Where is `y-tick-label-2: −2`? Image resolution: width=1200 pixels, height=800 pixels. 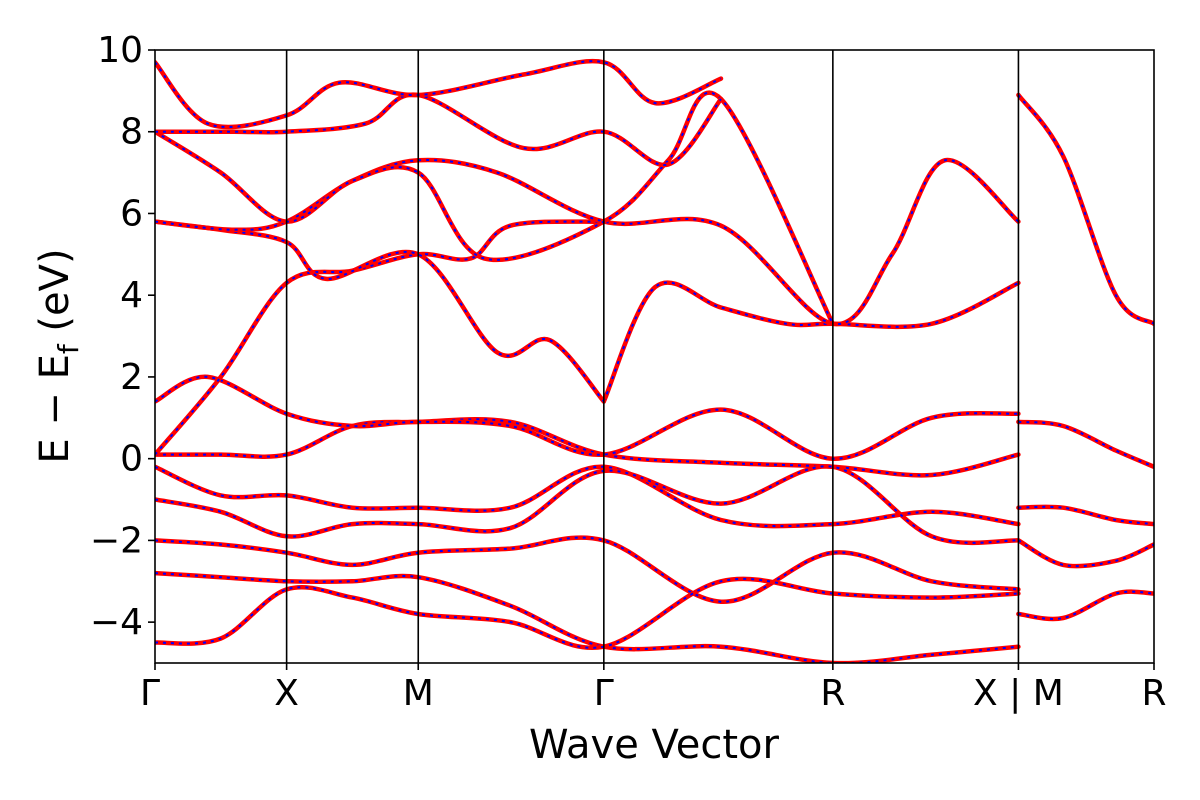
y-tick-label-2: −2 is located at coordinates (116, 540).